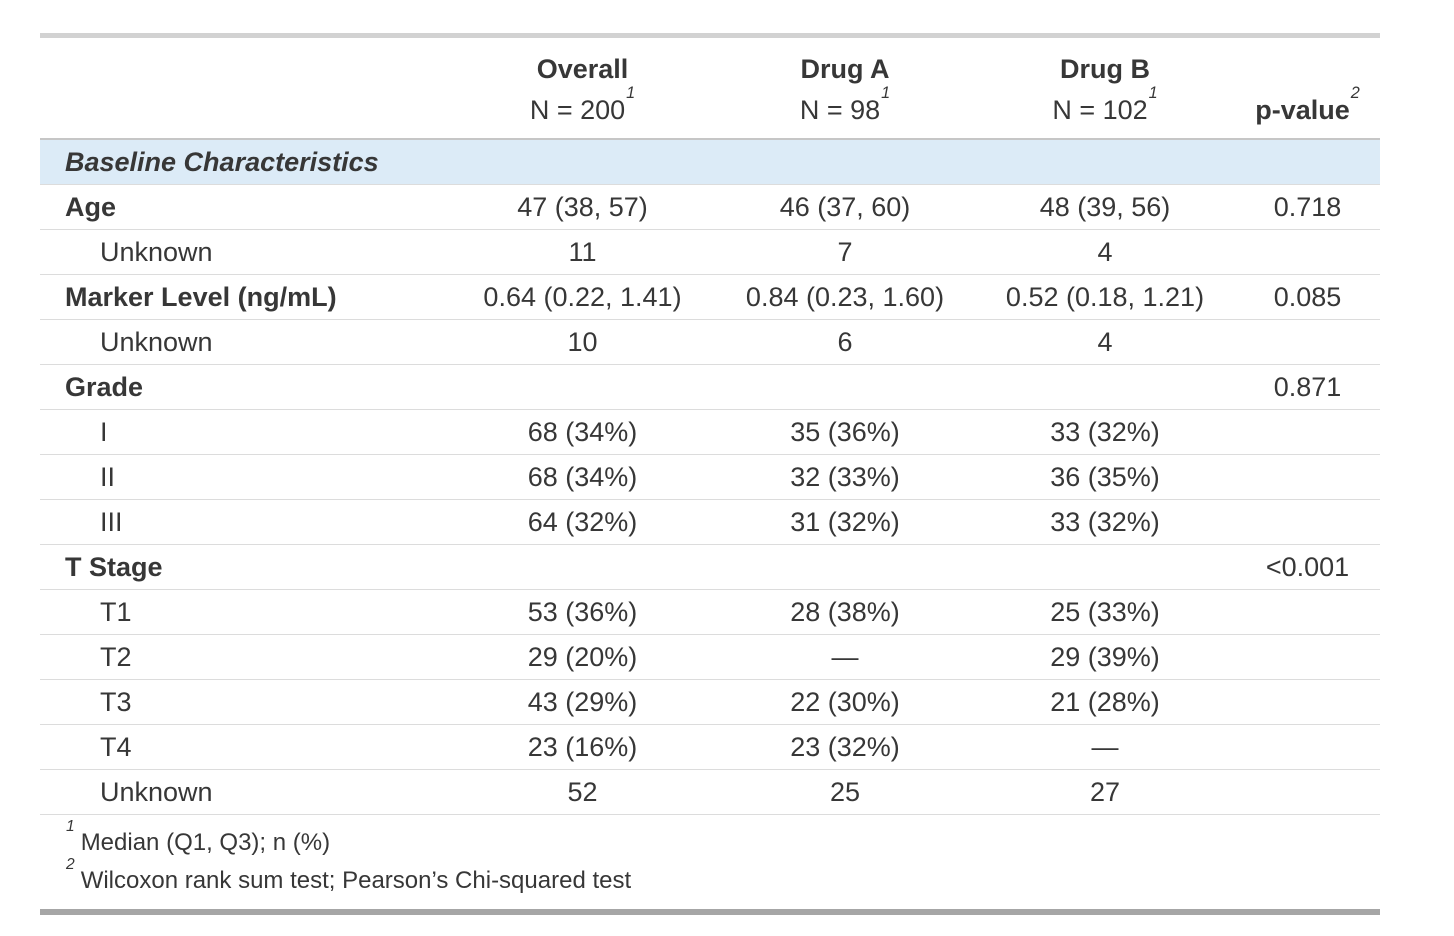  Describe the element at coordinates (205, 842) in the screenshot. I see `footnote-text: Median (Q1, Q3); n (%)` at that location.